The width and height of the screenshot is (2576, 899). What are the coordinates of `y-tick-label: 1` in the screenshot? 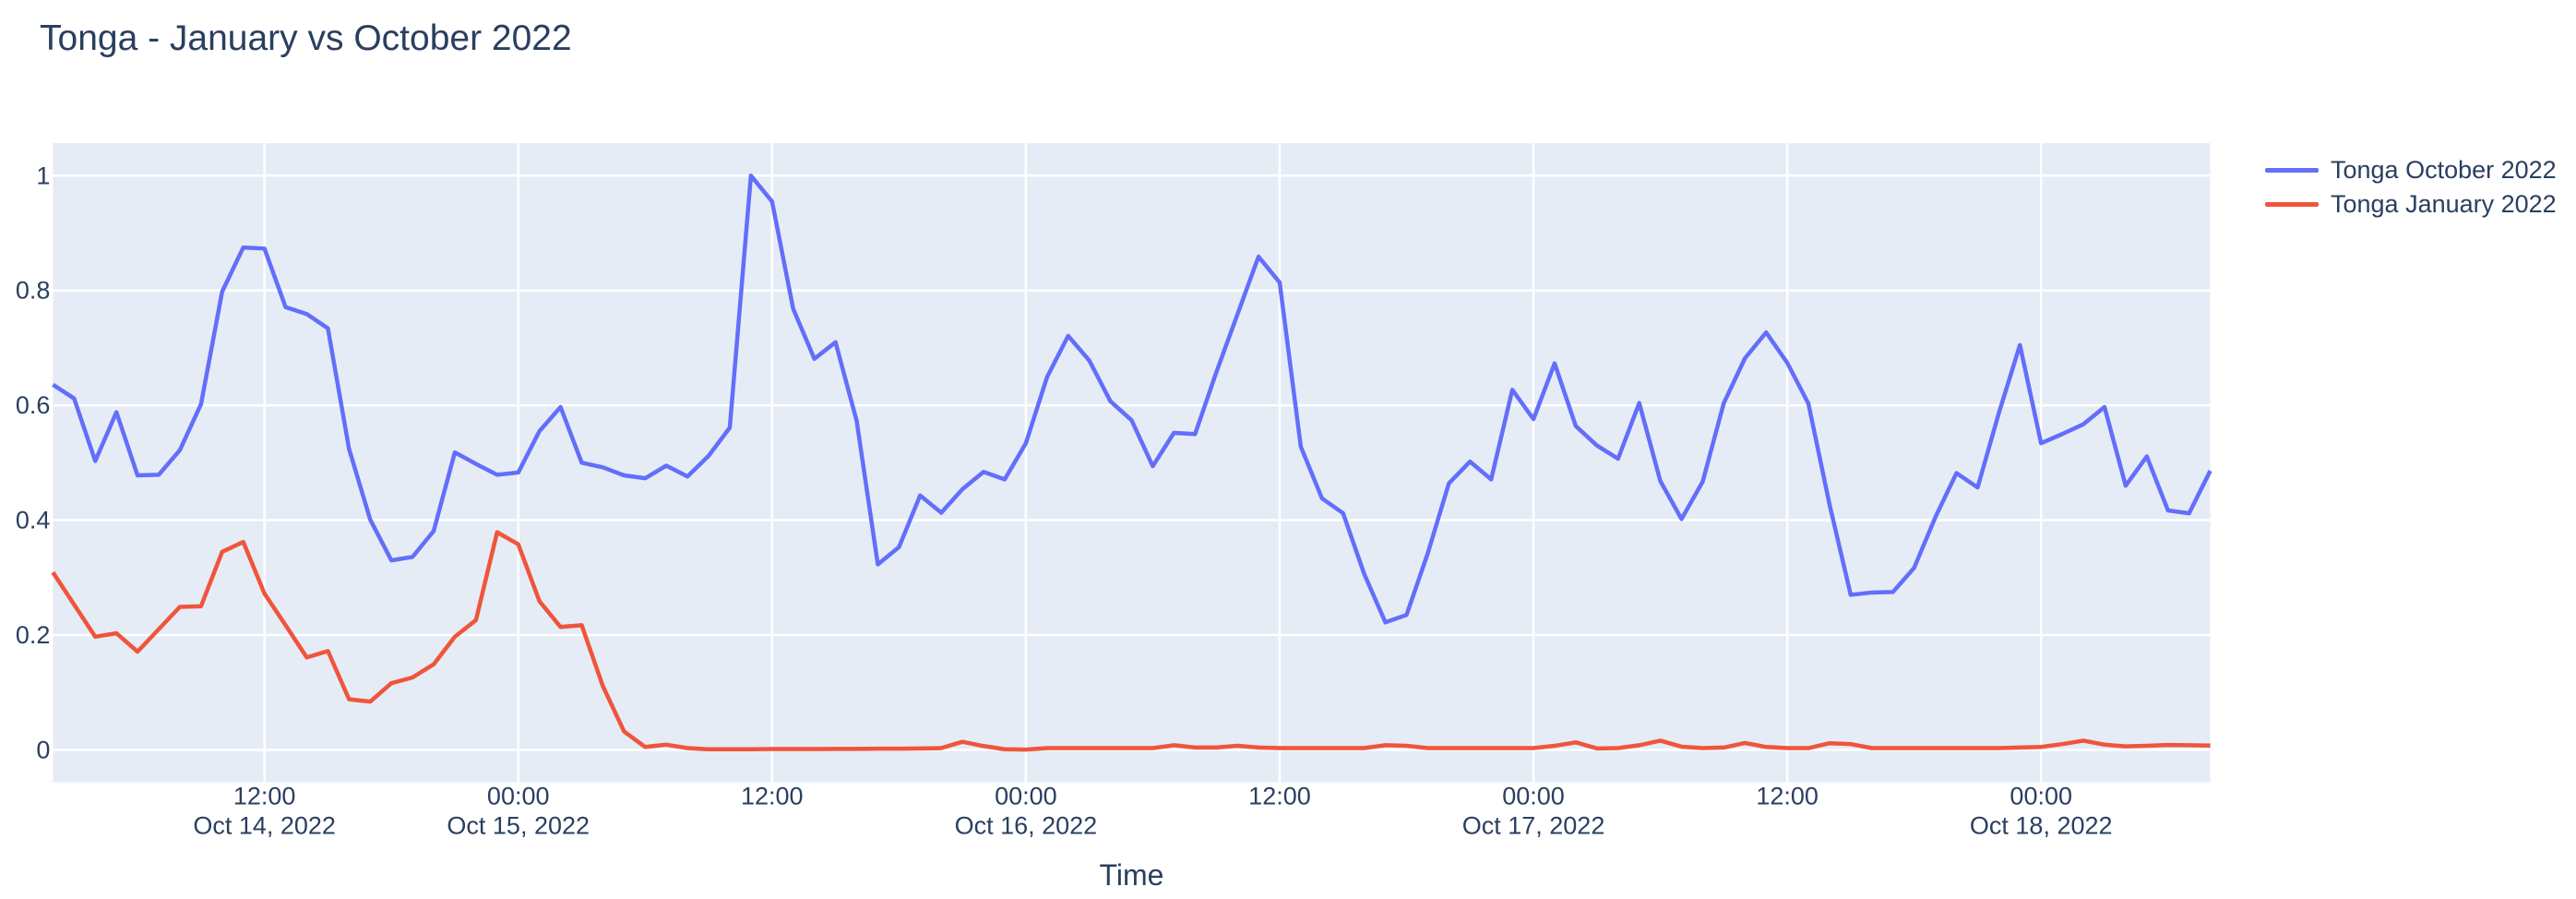 It's located at (43, 175).